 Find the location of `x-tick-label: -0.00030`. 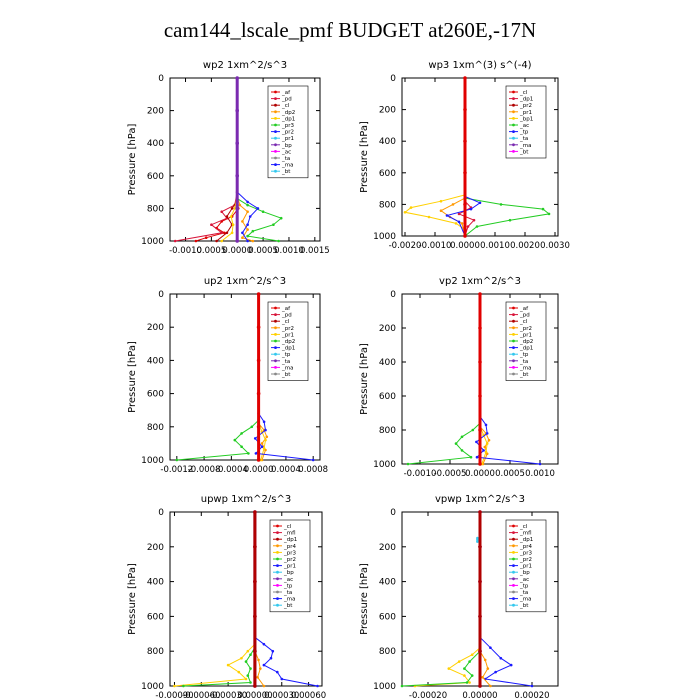

x-tick-label: -0.00030 is located at coordinates (228, 695).